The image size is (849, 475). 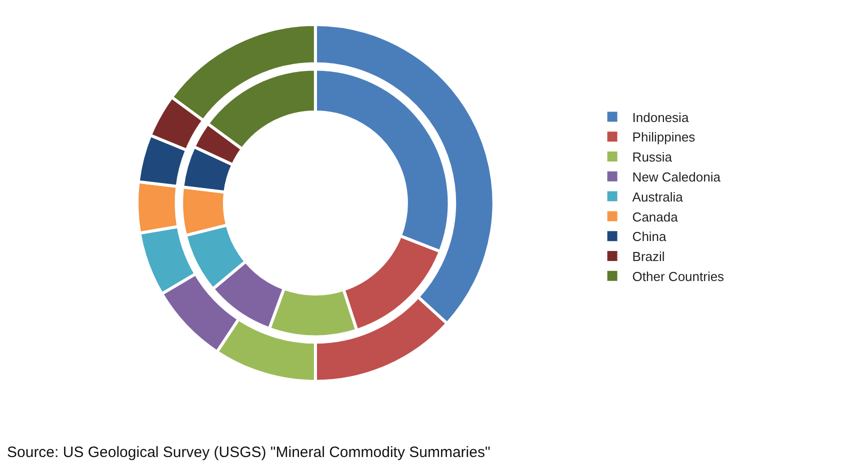 I want to click on legend-label: Russia, so click(x=652, y=157).